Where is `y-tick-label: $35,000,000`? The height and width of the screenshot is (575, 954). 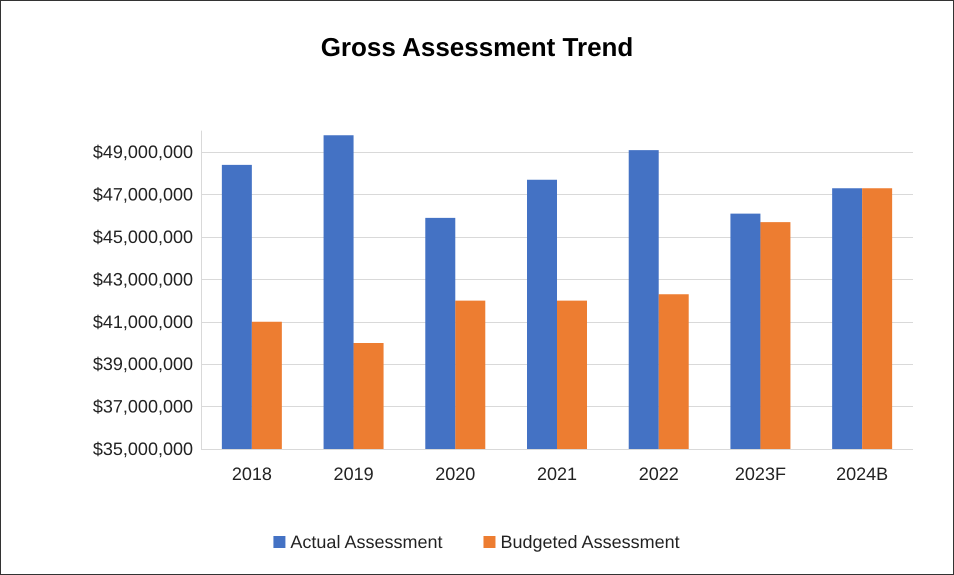
y-tick-label: $35,000,000 is located at coordinates (142, 449).